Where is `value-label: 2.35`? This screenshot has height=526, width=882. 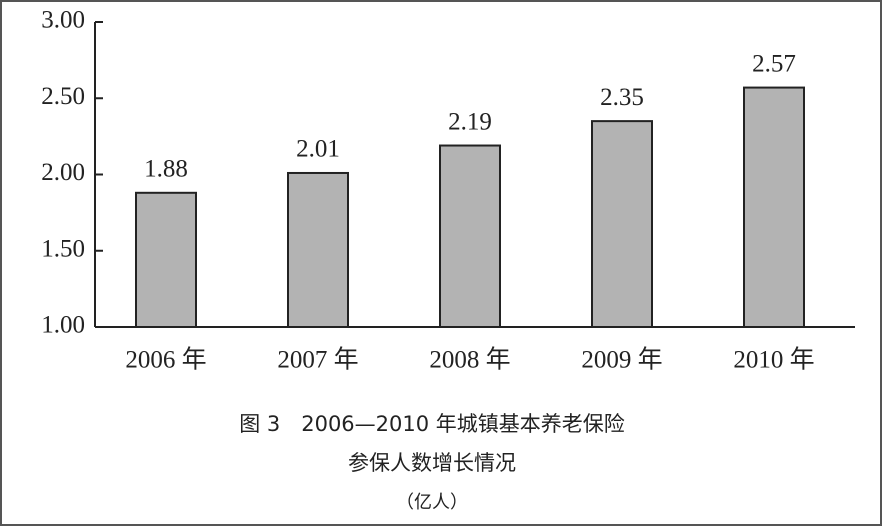 value-label: 2.35 is located at coordinates (622, 97).